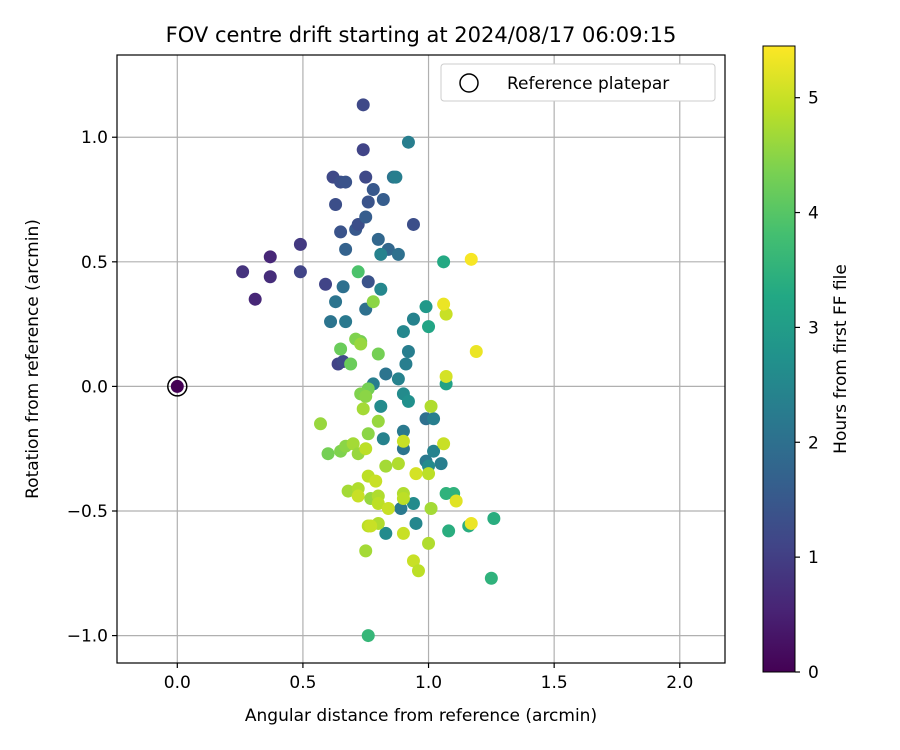 The image size is (900, 750). Describe the element at coordinates (421, 716) in the screenshot. I see `x-axis-label: Angular distance from reference (arcmin)` at that location.